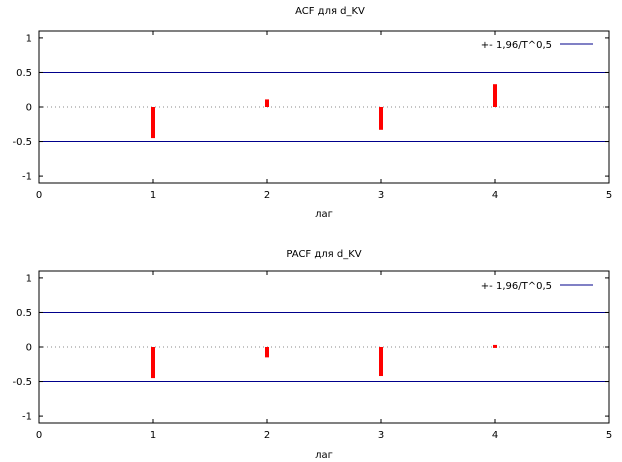 Image resolution: width=622 pixels, height=462 pixels. I want to click on pacf-y-tick-label: 0.5, so click(24, 313).